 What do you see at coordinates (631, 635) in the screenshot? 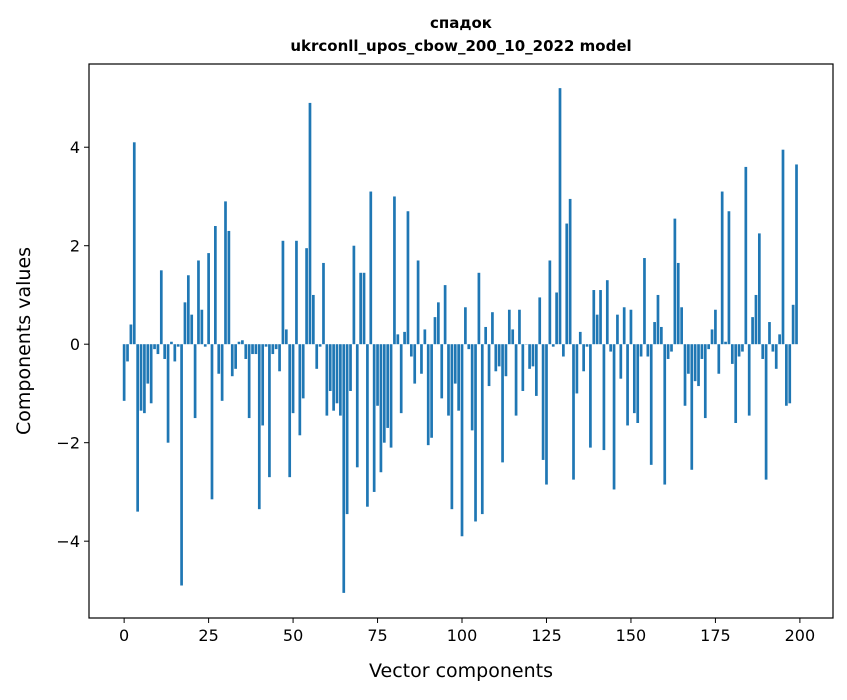
I see `x-tick-label: 150` at bounding box center [631, 635].